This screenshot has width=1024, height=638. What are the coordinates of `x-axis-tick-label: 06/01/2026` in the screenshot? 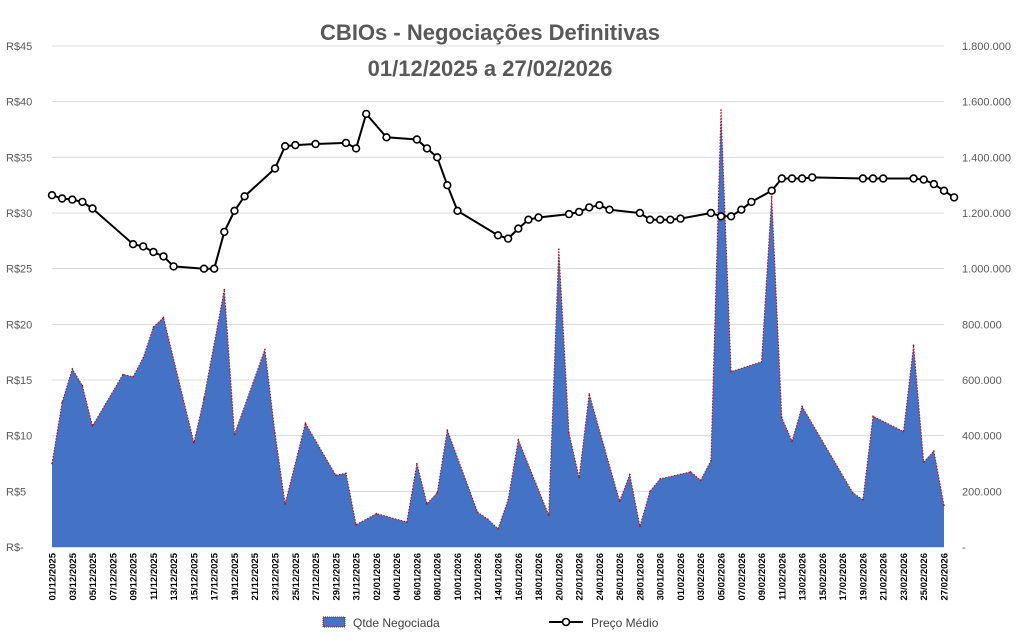 It's located at (417, 577).